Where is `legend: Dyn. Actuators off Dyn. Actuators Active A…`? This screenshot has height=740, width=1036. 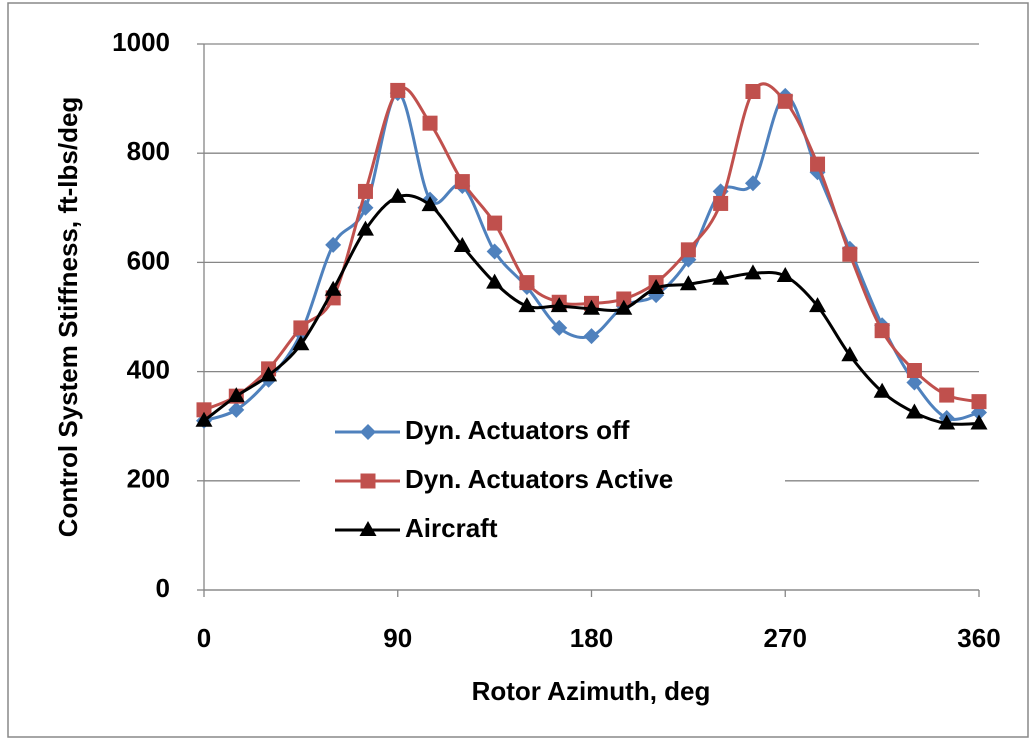
legend: Dyn. Actuators off Dyn. Actuators Active A… is located at coordinates (542, 481).